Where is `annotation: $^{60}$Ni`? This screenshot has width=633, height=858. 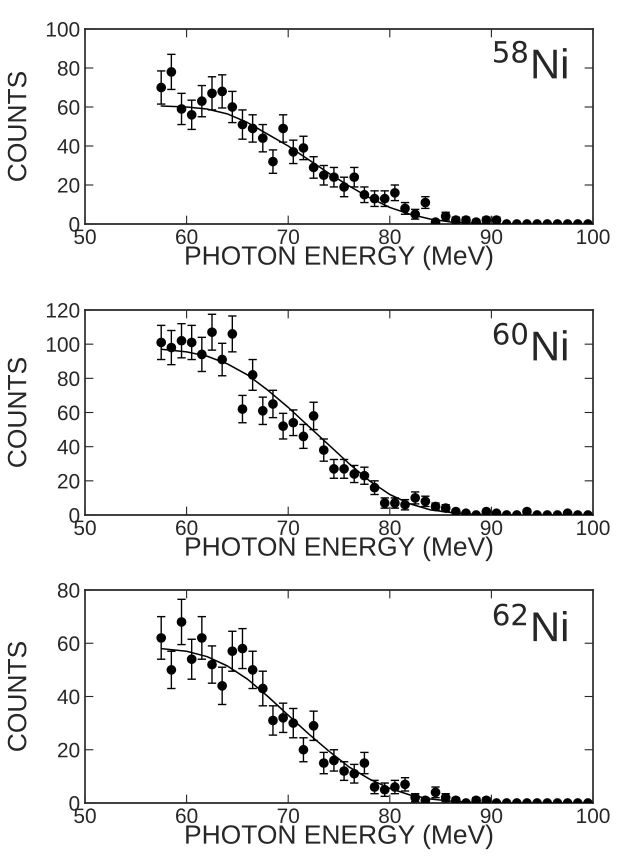 annotation: $^{60}$Ni is located at coordinates (530, 341).